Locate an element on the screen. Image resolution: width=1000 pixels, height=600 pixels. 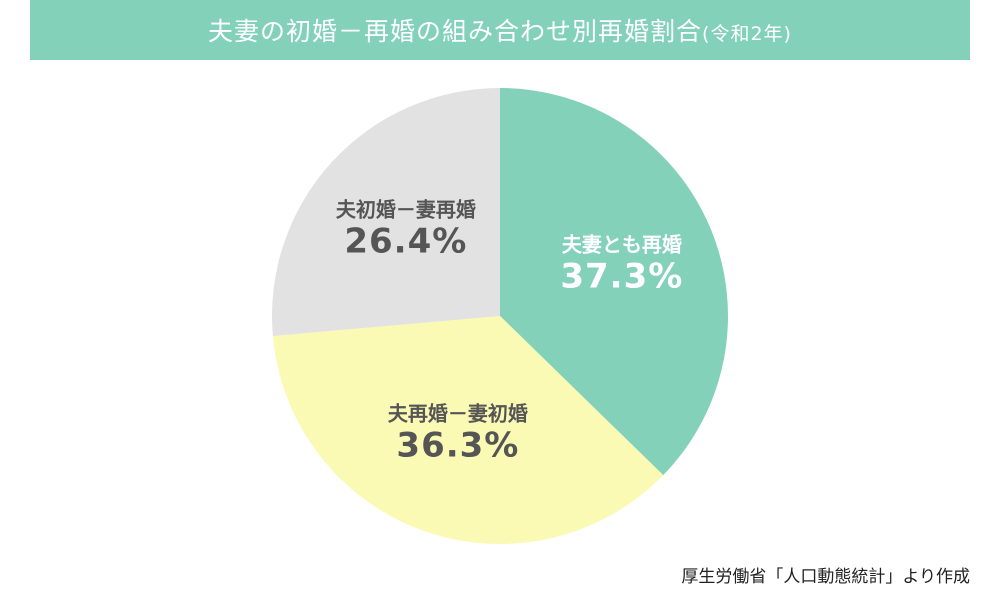
slice-name-3: 夫初婚－妻再婚 is located at coordinates (405, 209).